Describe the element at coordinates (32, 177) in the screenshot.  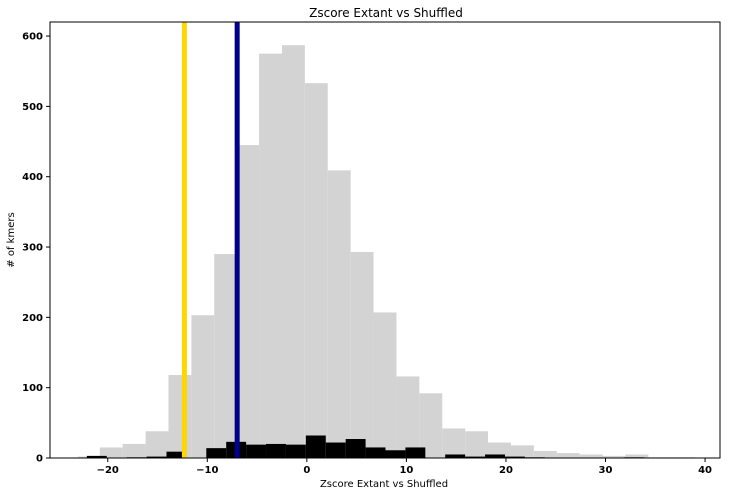
I see `y-tick-label: 400` at that location.